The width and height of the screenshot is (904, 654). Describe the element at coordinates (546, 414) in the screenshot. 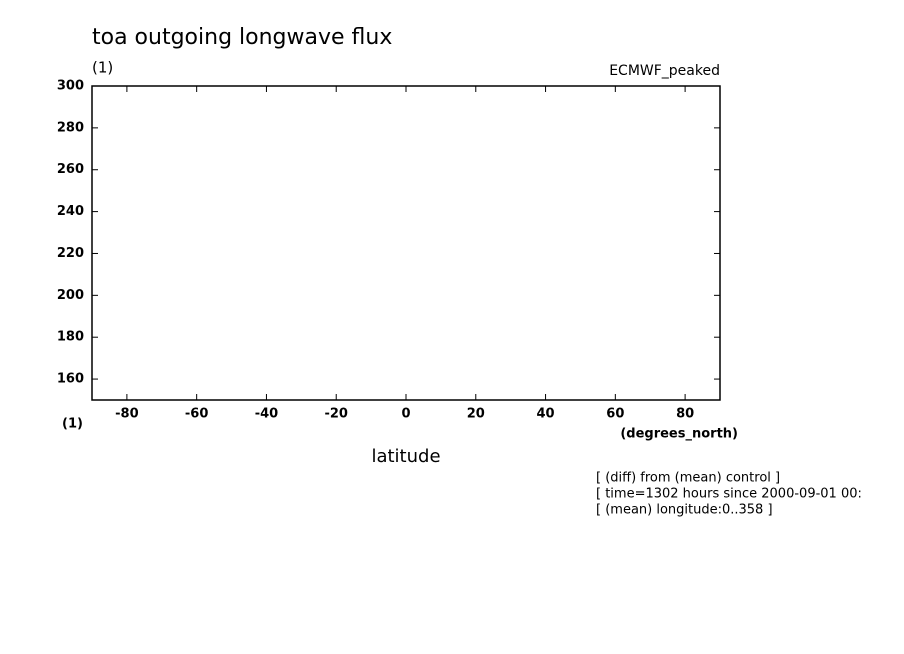

I see `x-tick-label: 40` at that location.